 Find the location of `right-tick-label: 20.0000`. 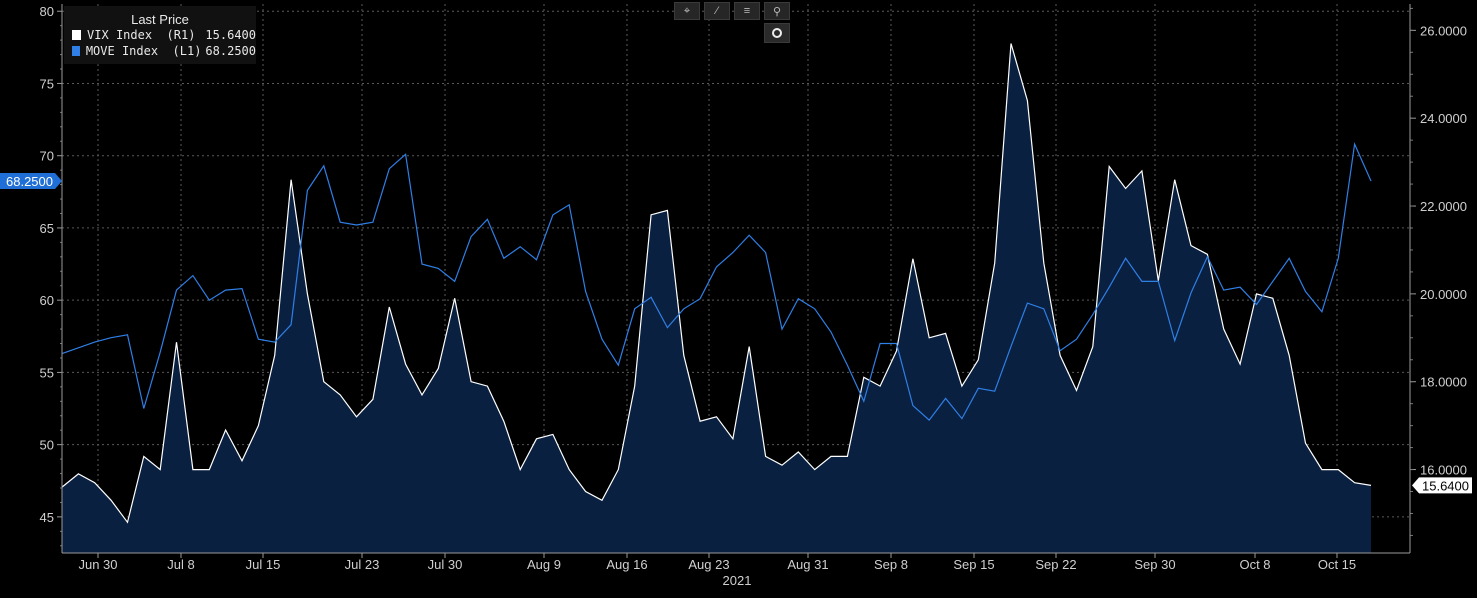

right-tick-label: 20.0000 is located at coordinates (1443, 294).